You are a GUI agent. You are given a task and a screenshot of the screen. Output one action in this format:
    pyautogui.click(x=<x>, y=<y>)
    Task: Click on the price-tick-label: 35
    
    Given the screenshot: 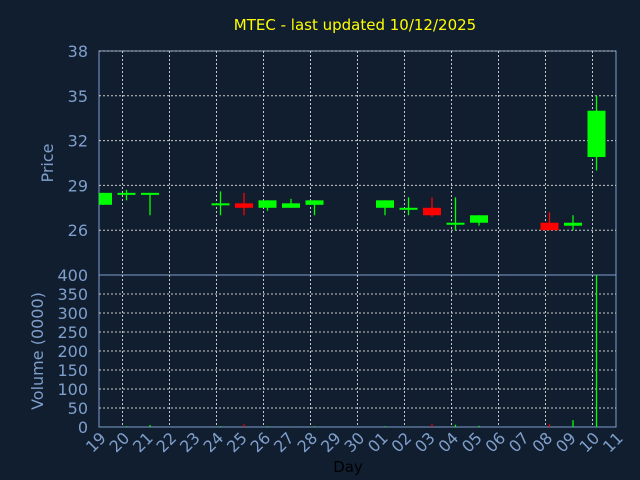 What is the action you would take?
    pyautogui.click(x=78, y=96)
    